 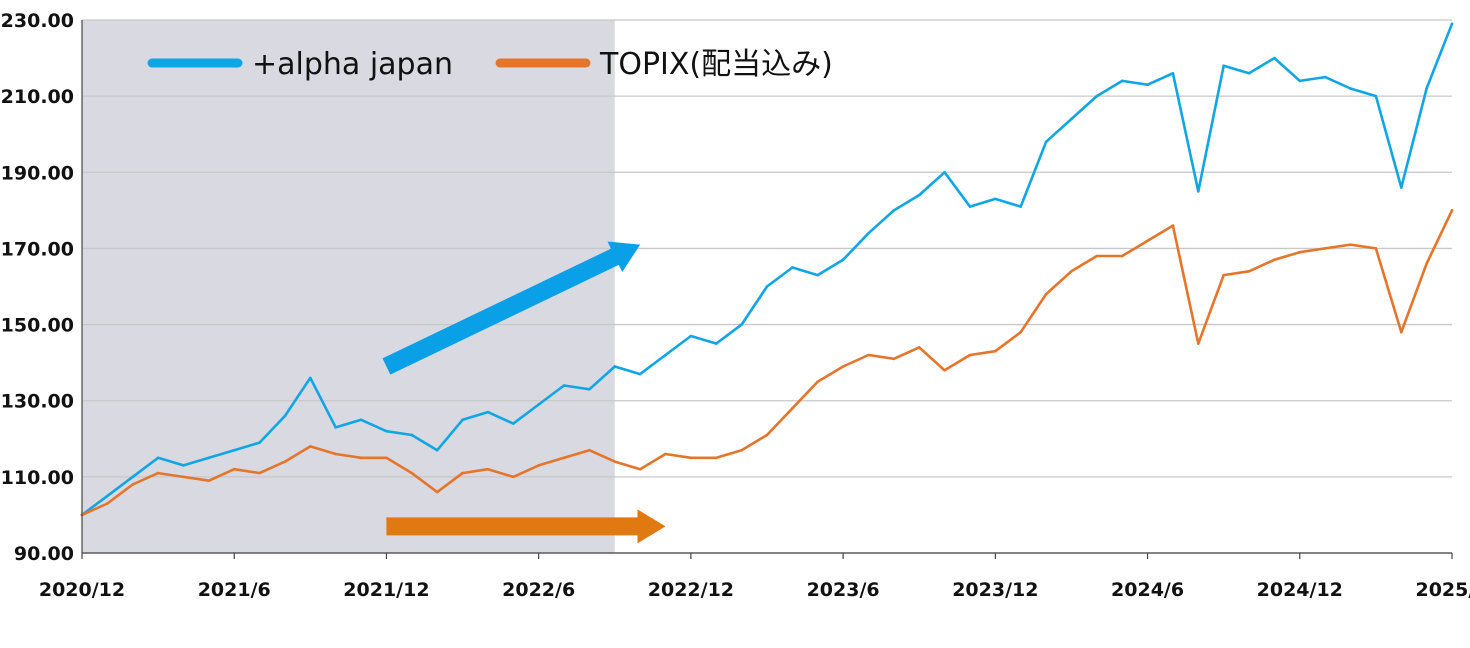 What do you see at coordinates (691, 590) in the screenshot?
I see `x-tick-label: 2022/12` at bounding box center [691, 590].